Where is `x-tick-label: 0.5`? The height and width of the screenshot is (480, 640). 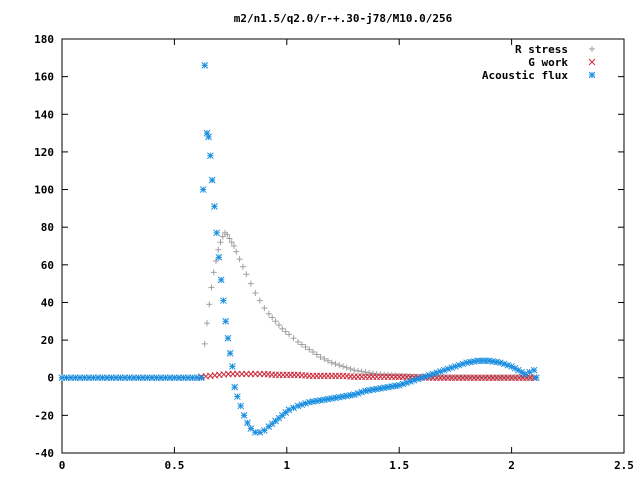 x-tick-label: 0.5 is located at coordinates (174, 465).